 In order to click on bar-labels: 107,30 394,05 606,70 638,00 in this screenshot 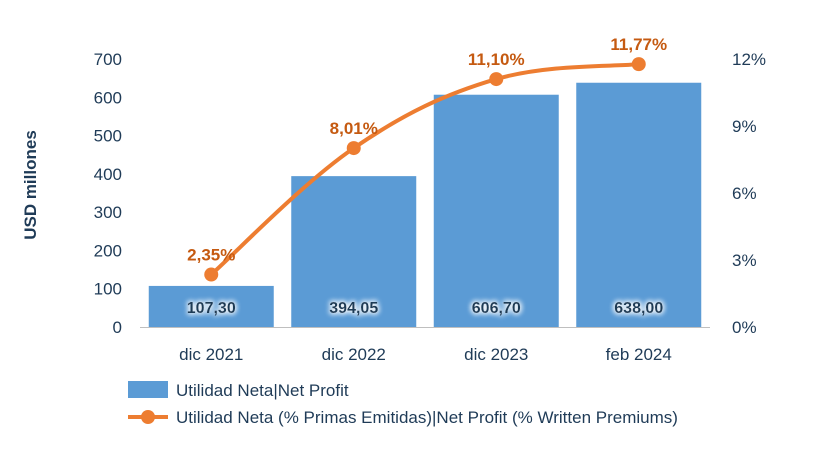, I will do `click(425, 308)`.